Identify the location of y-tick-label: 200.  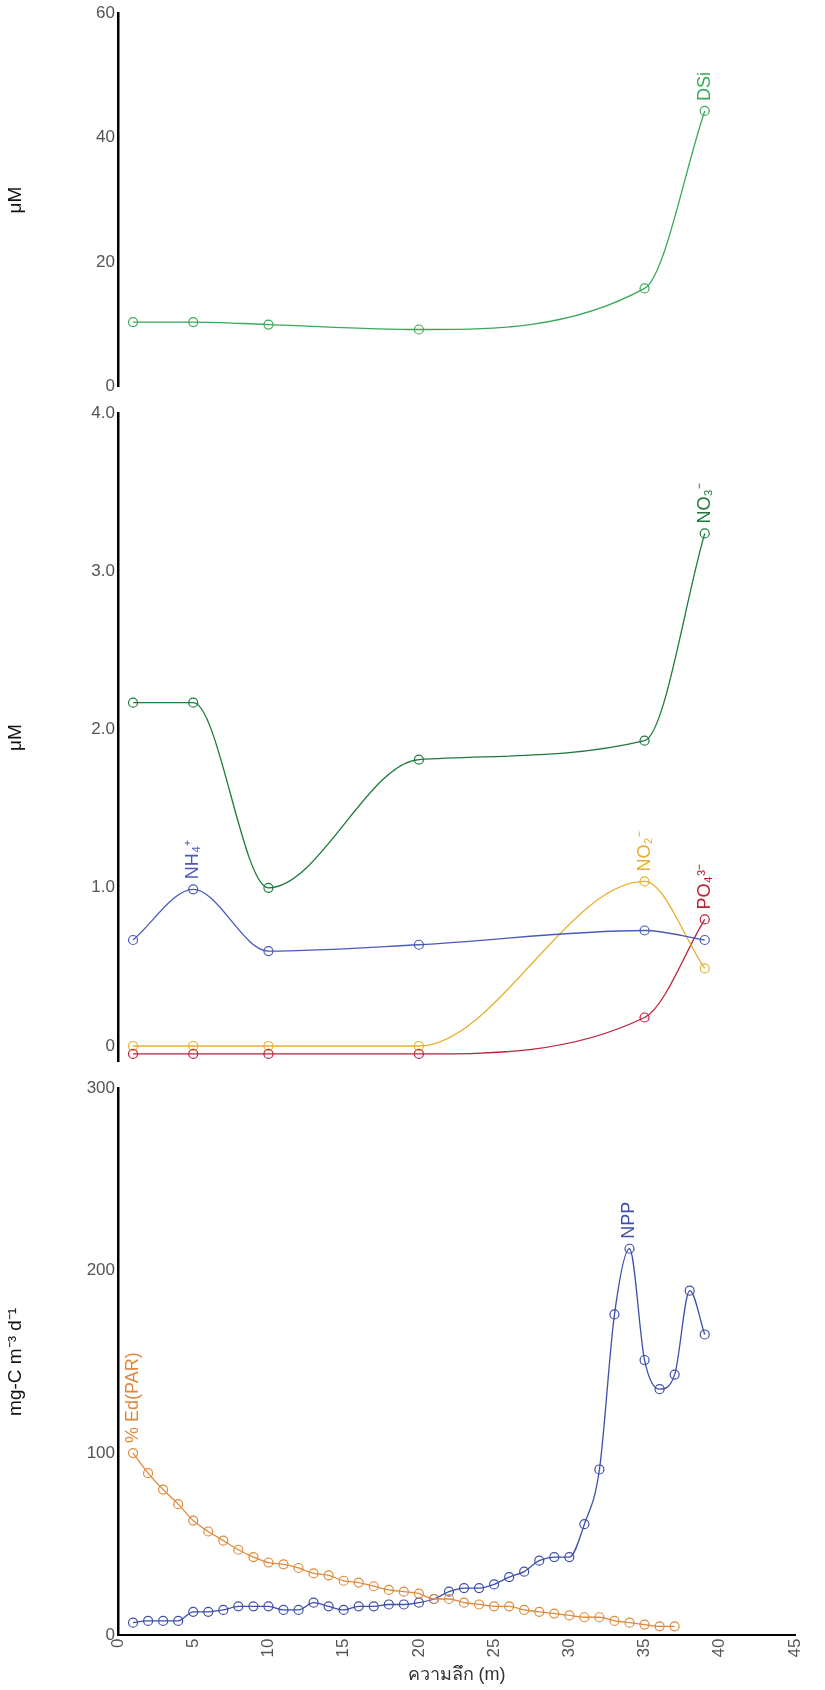
(100, 1270).